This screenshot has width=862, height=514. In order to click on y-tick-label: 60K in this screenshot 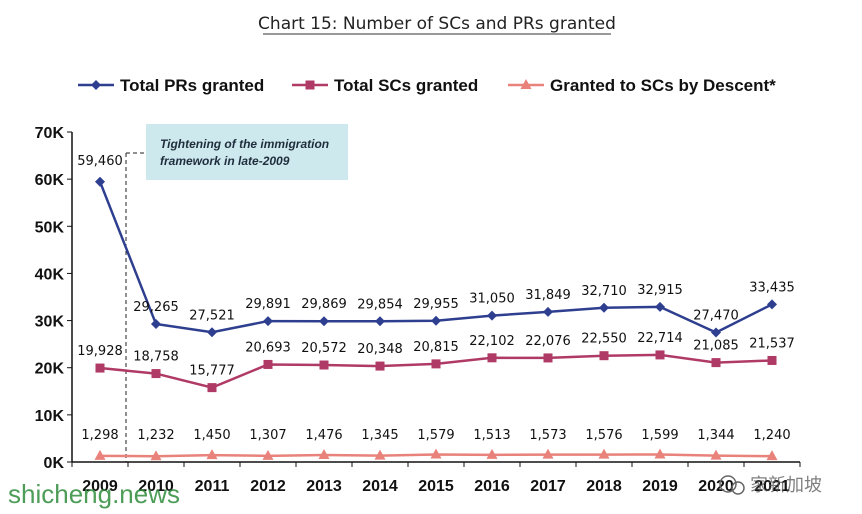, I will do `click(50, 180)`.